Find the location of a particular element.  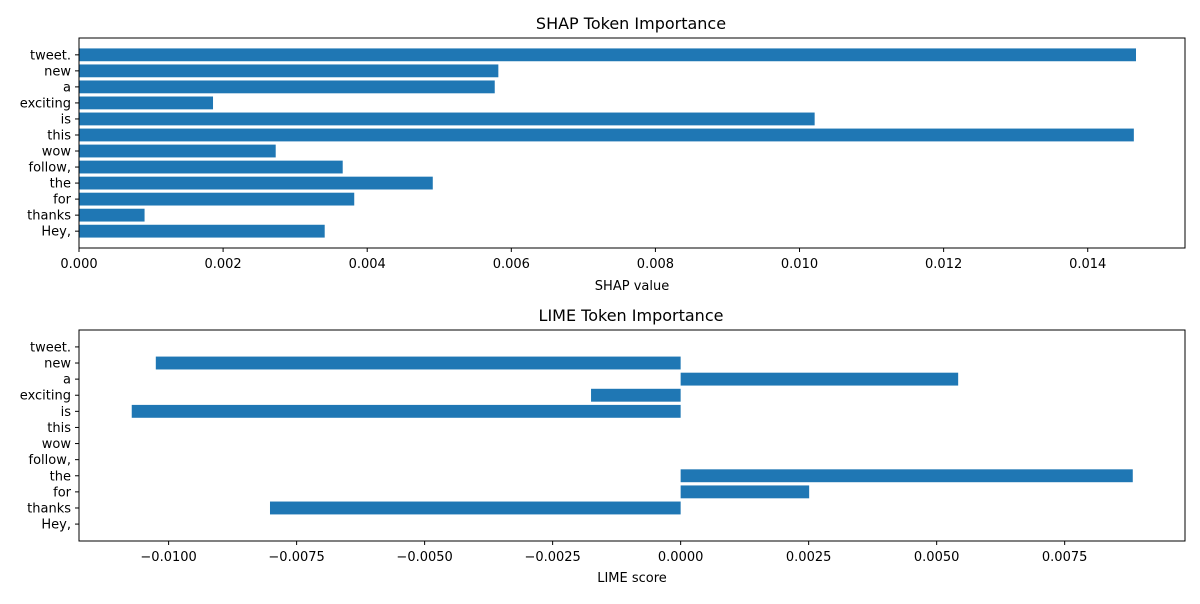

shap-y-tick-label: follow, is located at coordinates (50, 168).